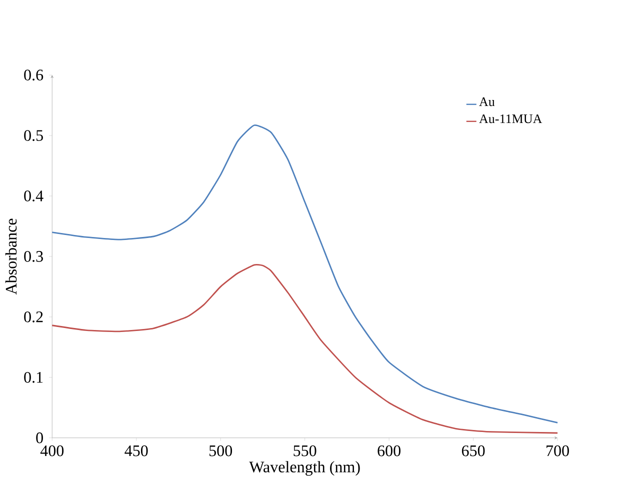  Describe the element at coordinates (510, 119) in the screenshot. I see `legend-label: Au-11MUA` at that location.